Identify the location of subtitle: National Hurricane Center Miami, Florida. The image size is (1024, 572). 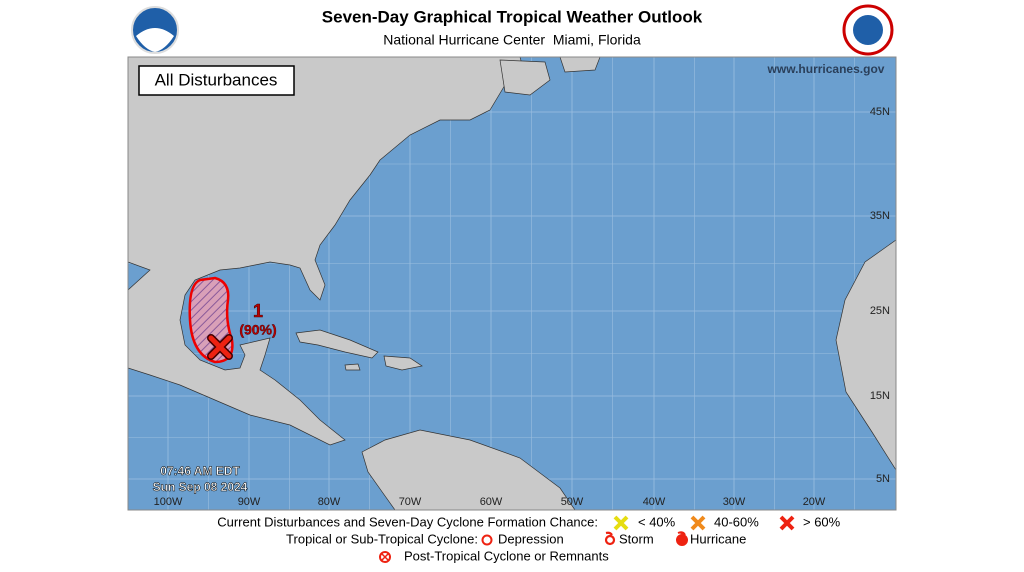
(512, 40).